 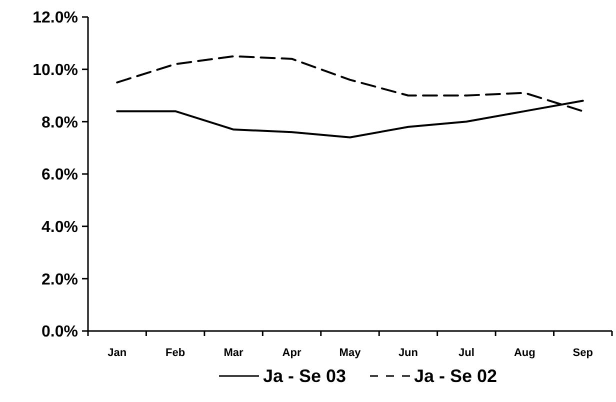 I want to click on y-tick-label: 8.0%, so click(x=60, y=123).